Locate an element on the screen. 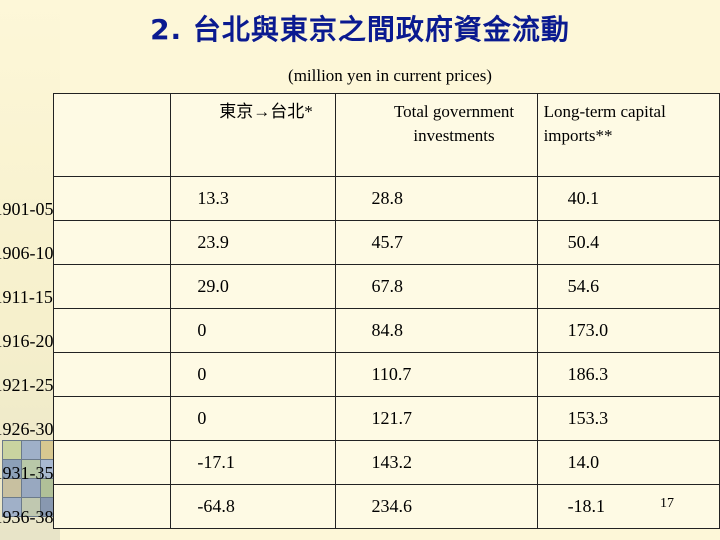 The height and width of the screenshot is (540, 720). cell-gov: 45.7 is located at coordinates (436, 242).